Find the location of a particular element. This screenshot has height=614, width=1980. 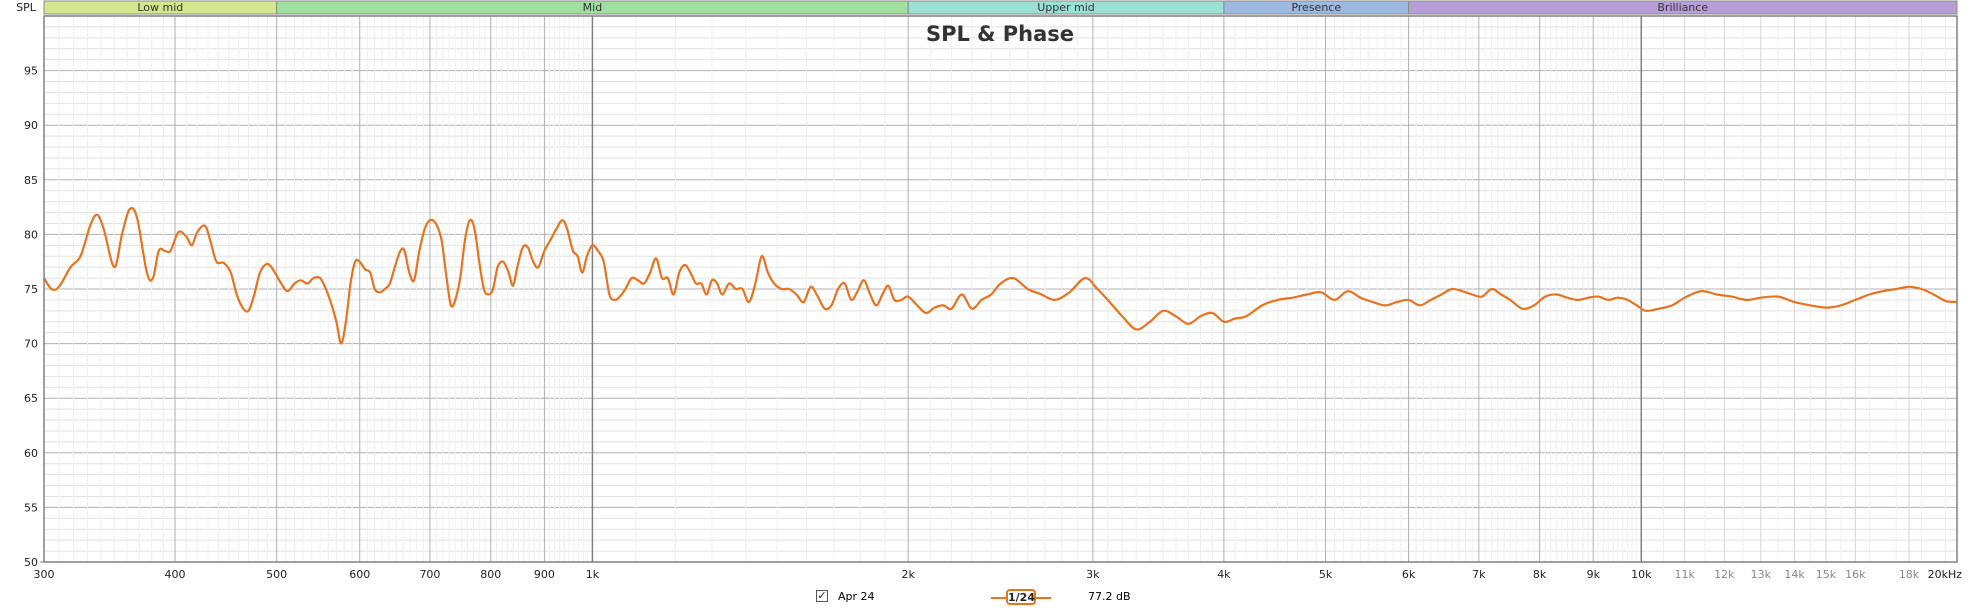

x-tick-label: 13k is located at coordinates (1761, 574).